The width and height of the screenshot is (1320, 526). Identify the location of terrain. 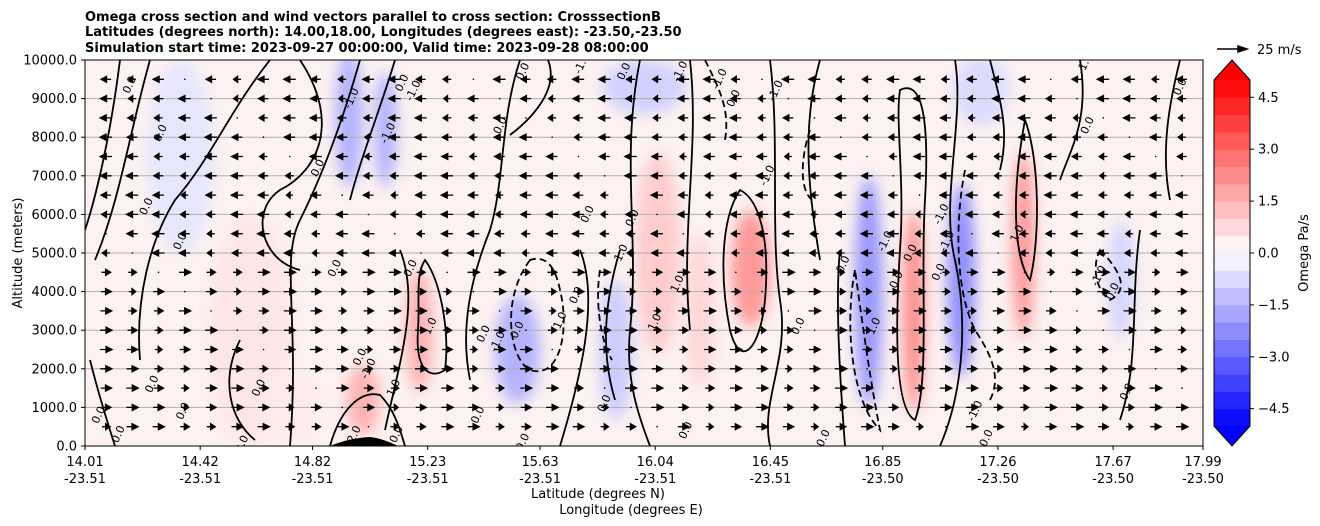
(364, 441).